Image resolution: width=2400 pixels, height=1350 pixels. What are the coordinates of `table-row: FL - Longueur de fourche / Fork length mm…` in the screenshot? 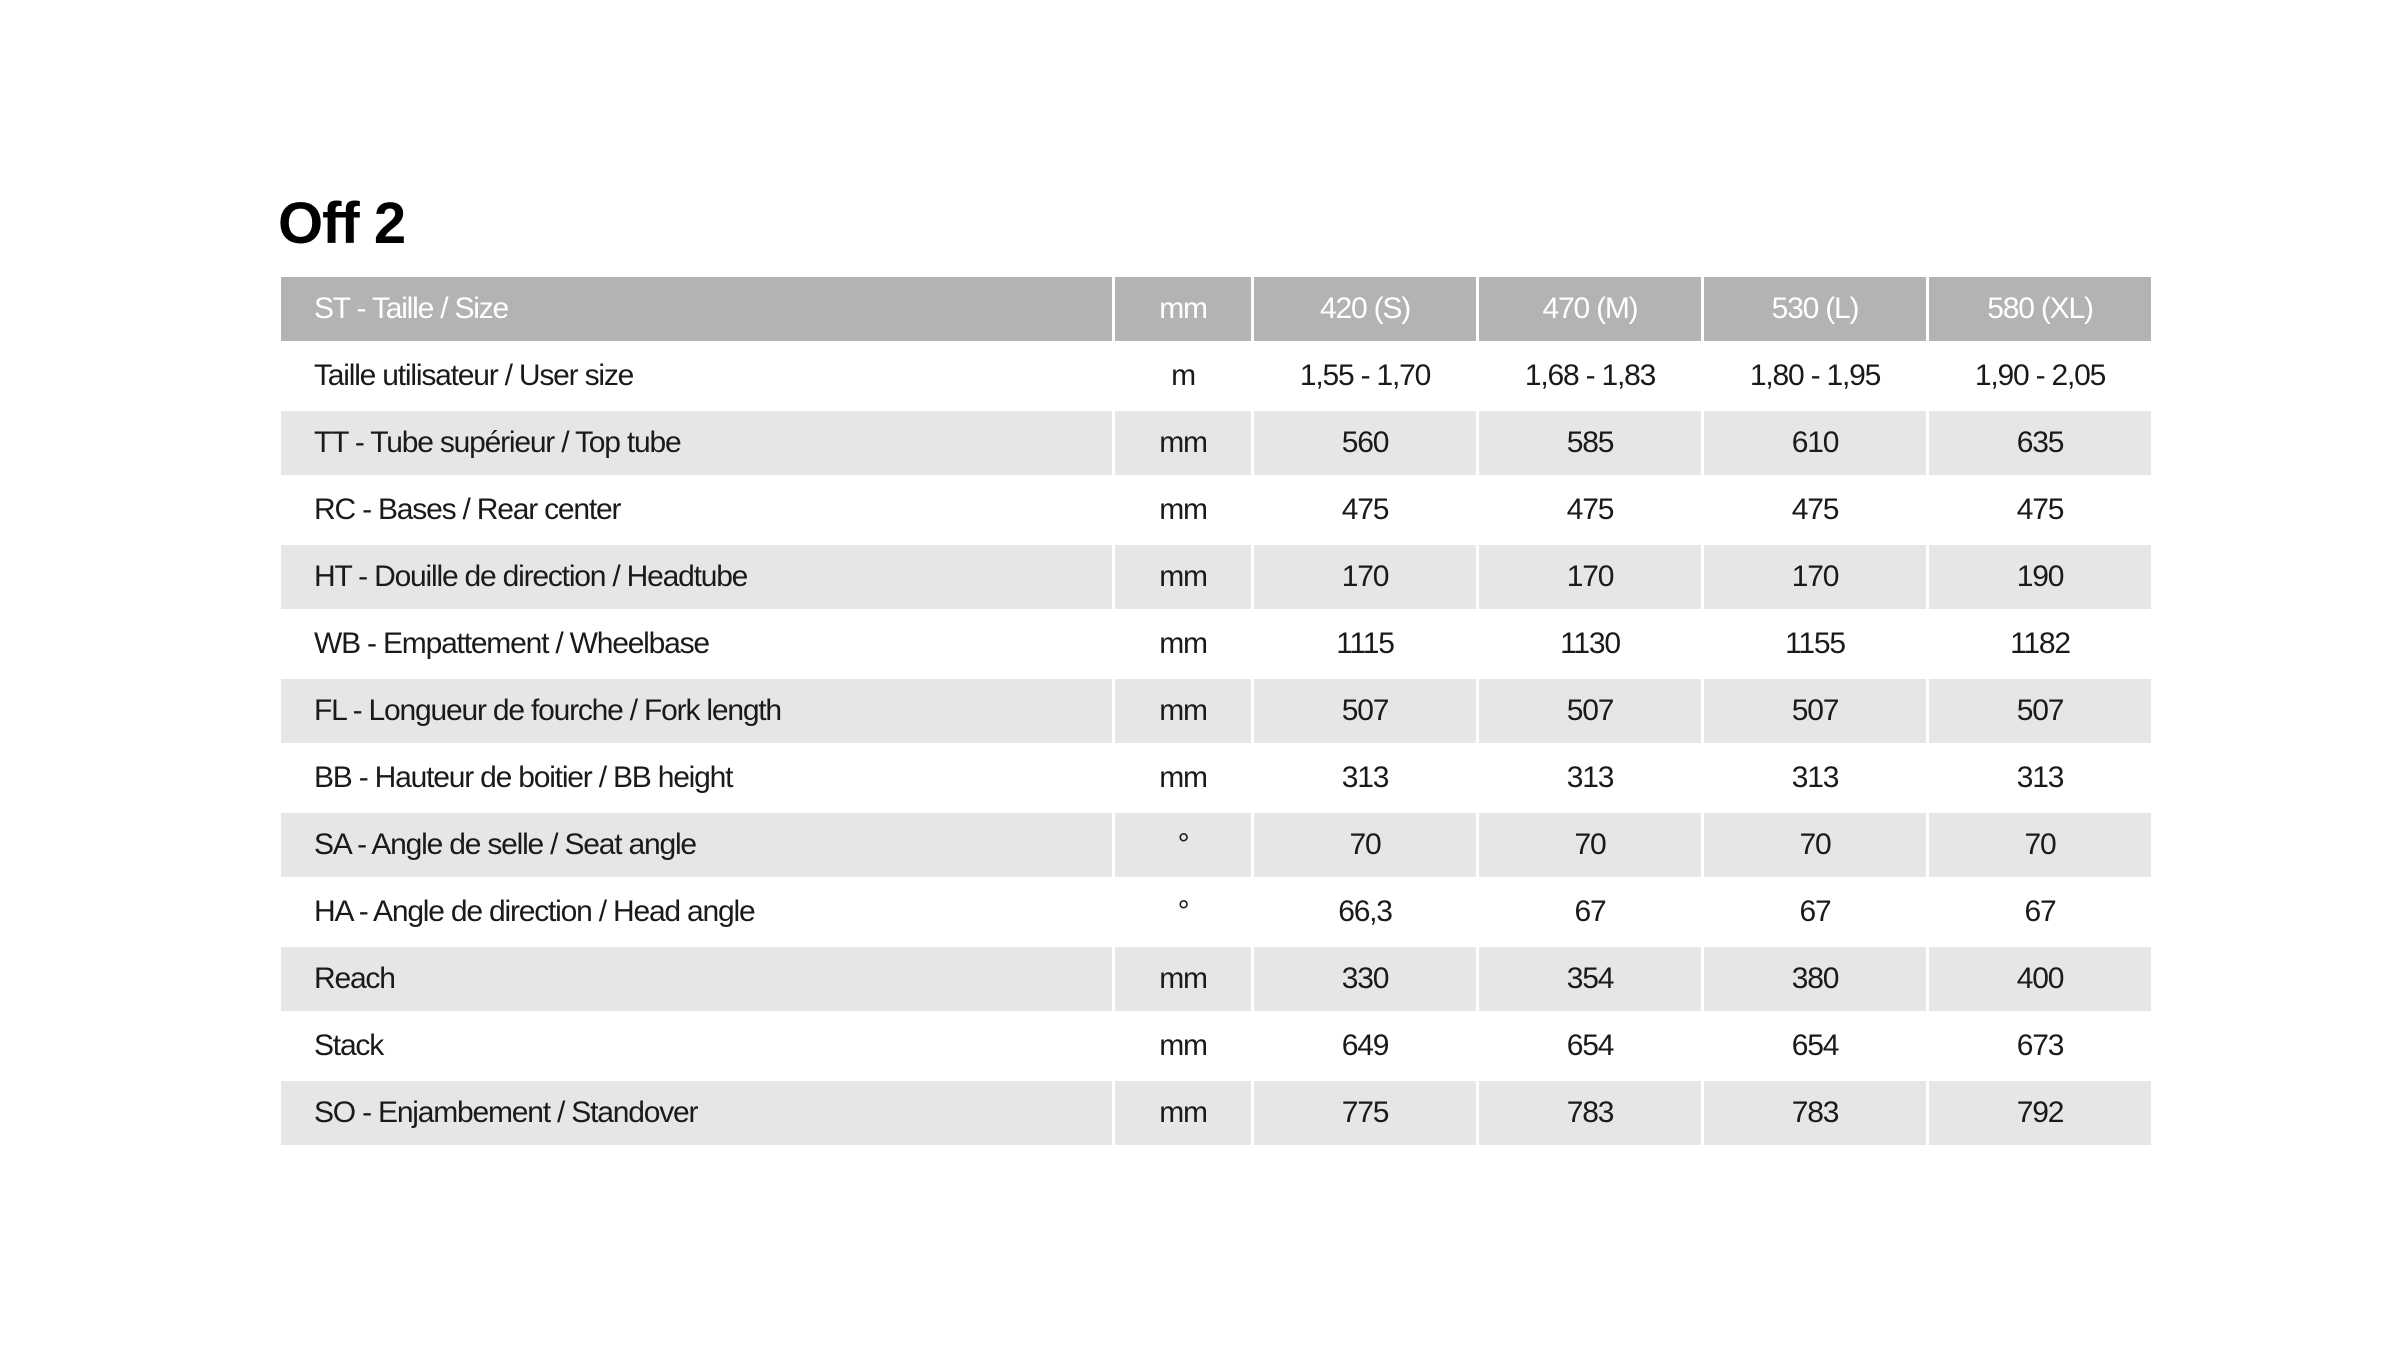 It's located at (1216, 711).